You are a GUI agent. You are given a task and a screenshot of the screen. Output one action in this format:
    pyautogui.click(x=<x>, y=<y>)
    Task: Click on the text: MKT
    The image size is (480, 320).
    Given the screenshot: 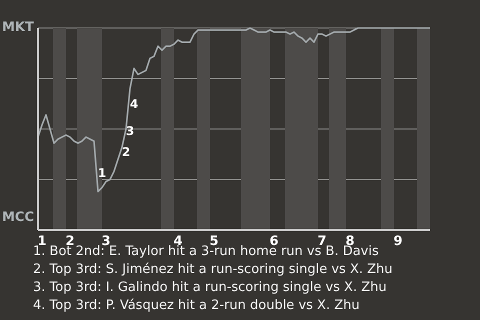 What is the action you would take?
    pyautogui.click(x=18, y=27)
    